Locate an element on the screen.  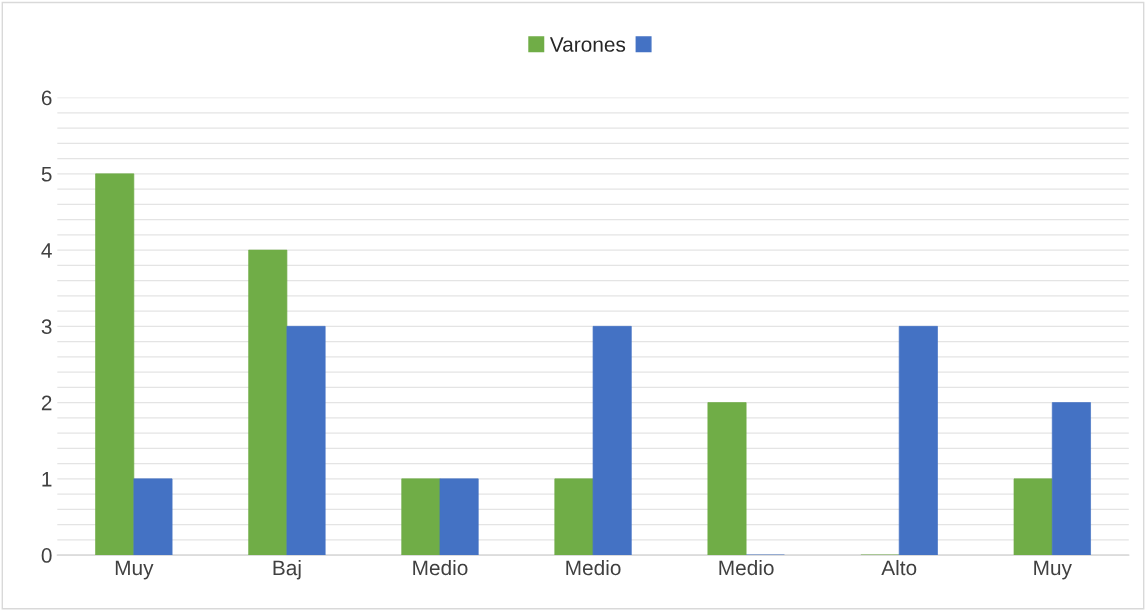
x-tick-label: Baj is located at coordinates (287, 569).